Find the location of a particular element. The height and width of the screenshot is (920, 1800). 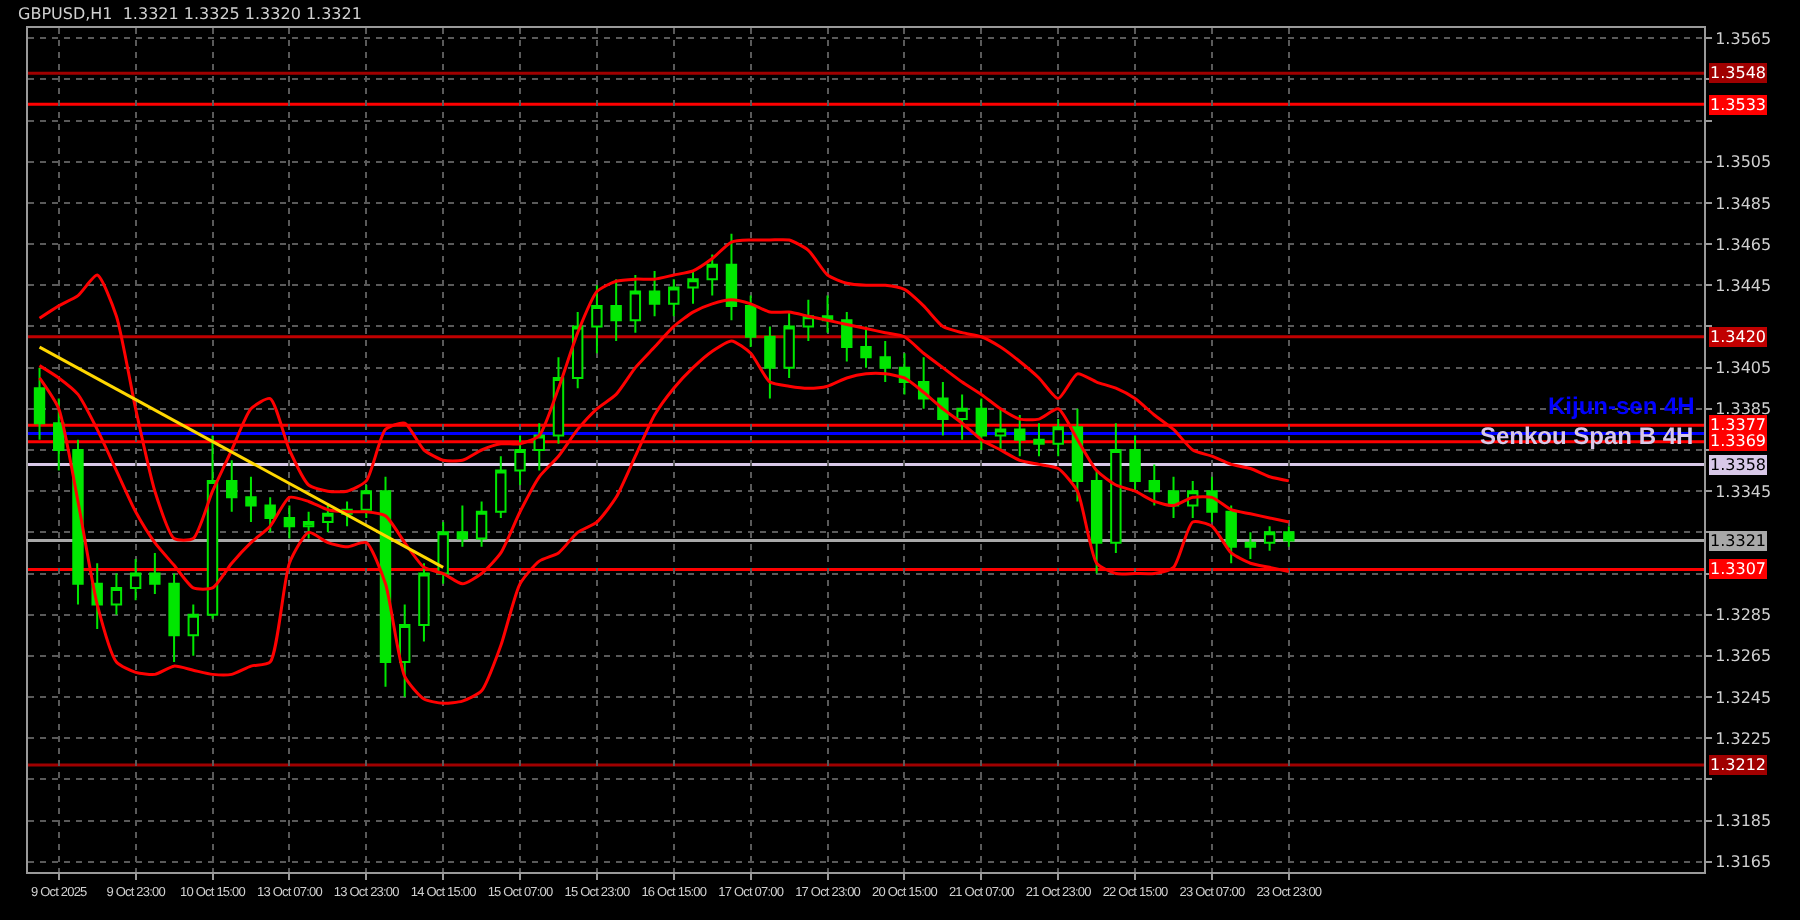

ref-line-label: 1.3533 is located at coordinates (1738, 105).